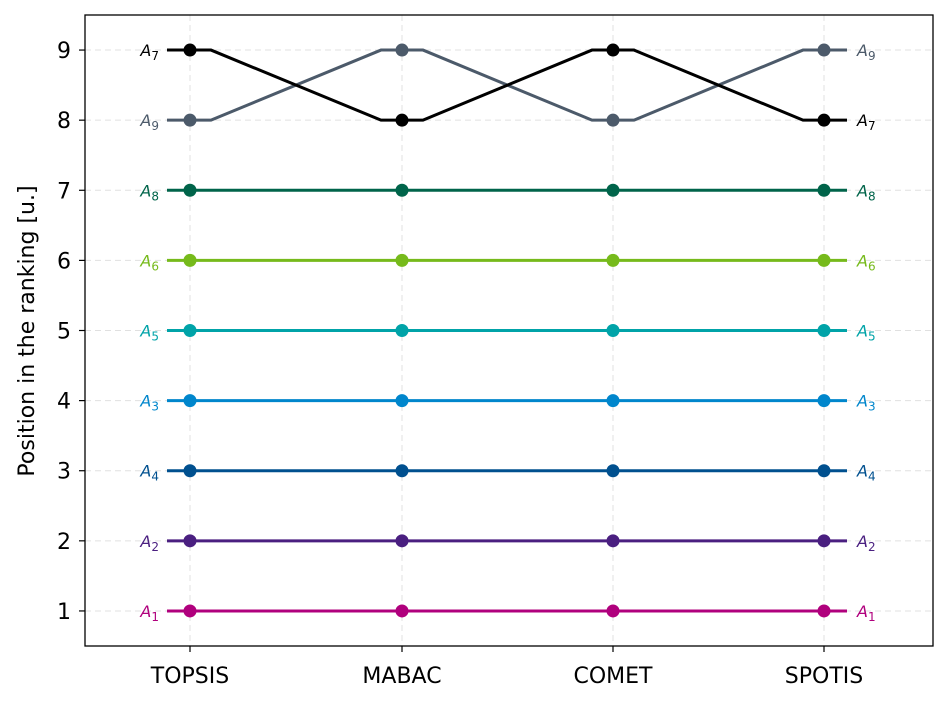 This screenshot has height=704, width=945. Describe the element at coordinates (64, 612) in the screenshot. I see `y-tick-label: 1` at that location.